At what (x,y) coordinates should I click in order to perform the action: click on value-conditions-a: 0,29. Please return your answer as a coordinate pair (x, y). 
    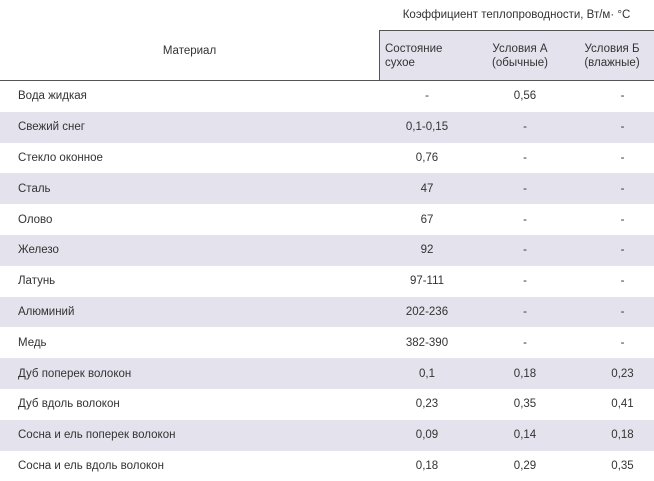
    Looking at the image, I should click on (525, 465).